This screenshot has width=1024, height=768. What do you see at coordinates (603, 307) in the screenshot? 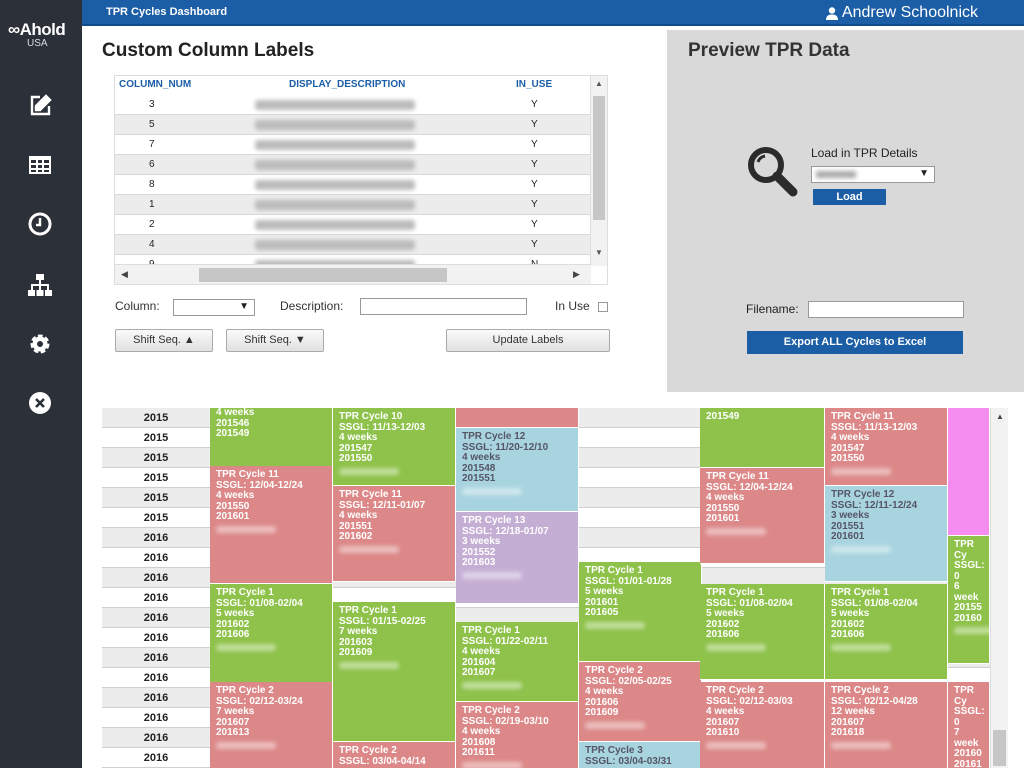
I see `in-use-checkbox` at bounding box center [603, 307].